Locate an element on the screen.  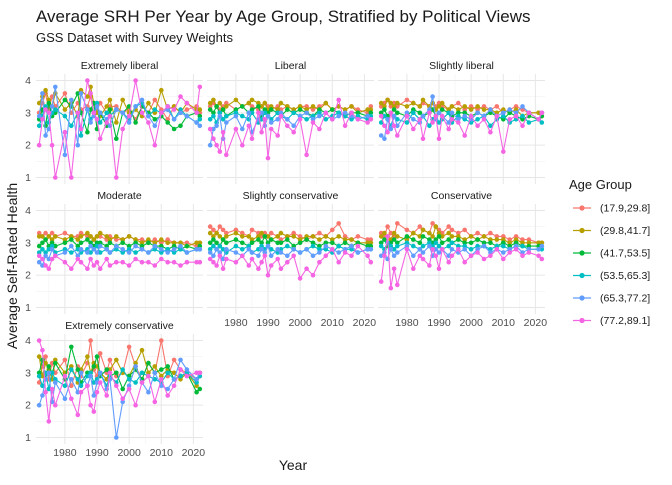
legend-key-point is located at coordinates (582, 320).